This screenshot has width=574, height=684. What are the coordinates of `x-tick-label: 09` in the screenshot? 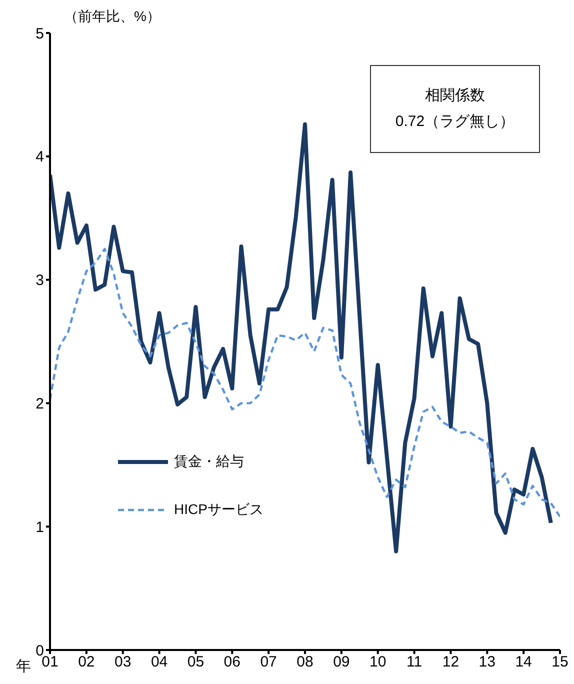 It's located at (341, 662).